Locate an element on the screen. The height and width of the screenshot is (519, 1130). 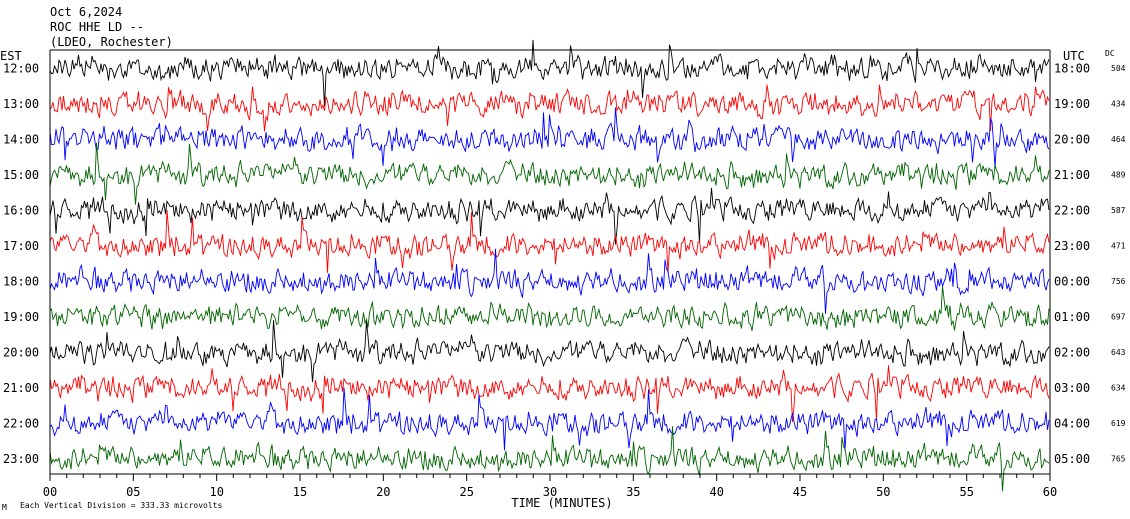
x-tick-label: 45 is located at coordinates (800, 492).